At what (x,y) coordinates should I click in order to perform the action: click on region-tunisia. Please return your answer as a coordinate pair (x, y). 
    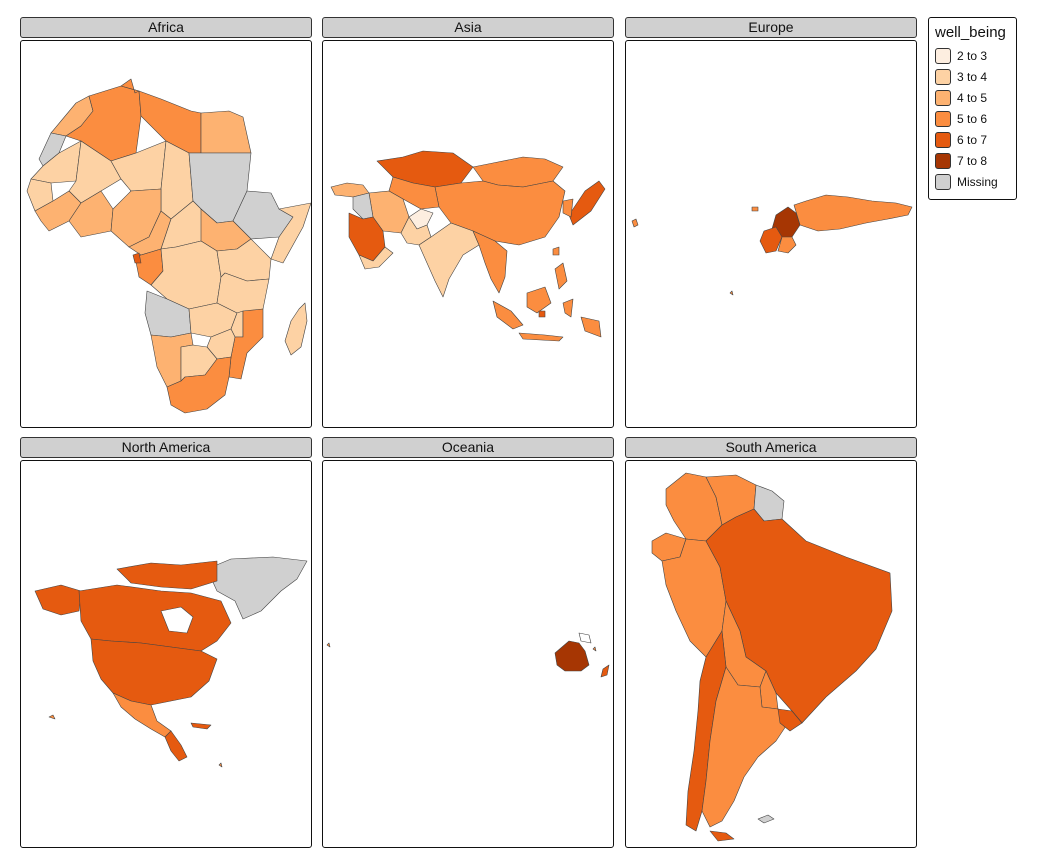
    Looking at the image, I should click on (130, 86).